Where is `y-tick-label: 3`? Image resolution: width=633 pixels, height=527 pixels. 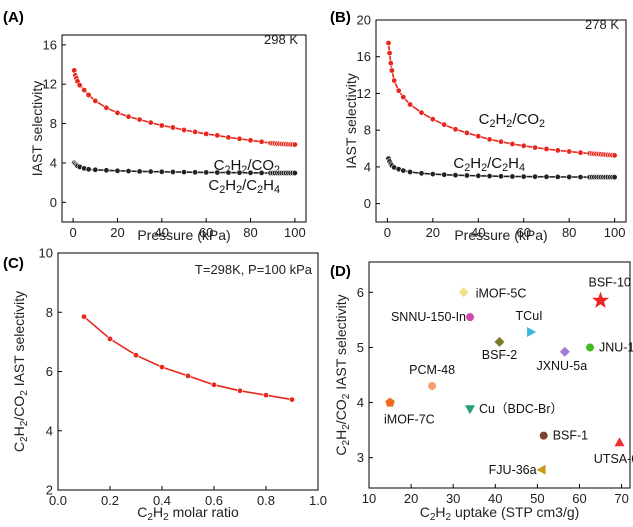 y-tick-label: 3 is located at coordinates (360, 457).